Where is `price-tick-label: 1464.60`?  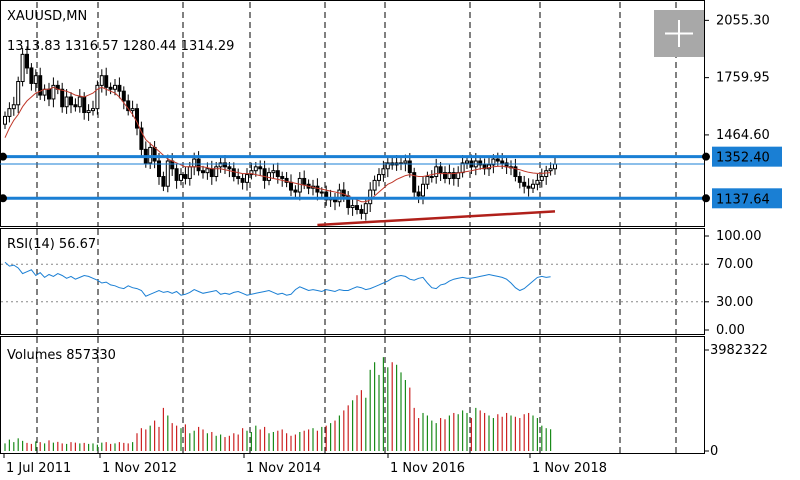
price-tick-label: 1464.60 is located at coordinates (743, 135).